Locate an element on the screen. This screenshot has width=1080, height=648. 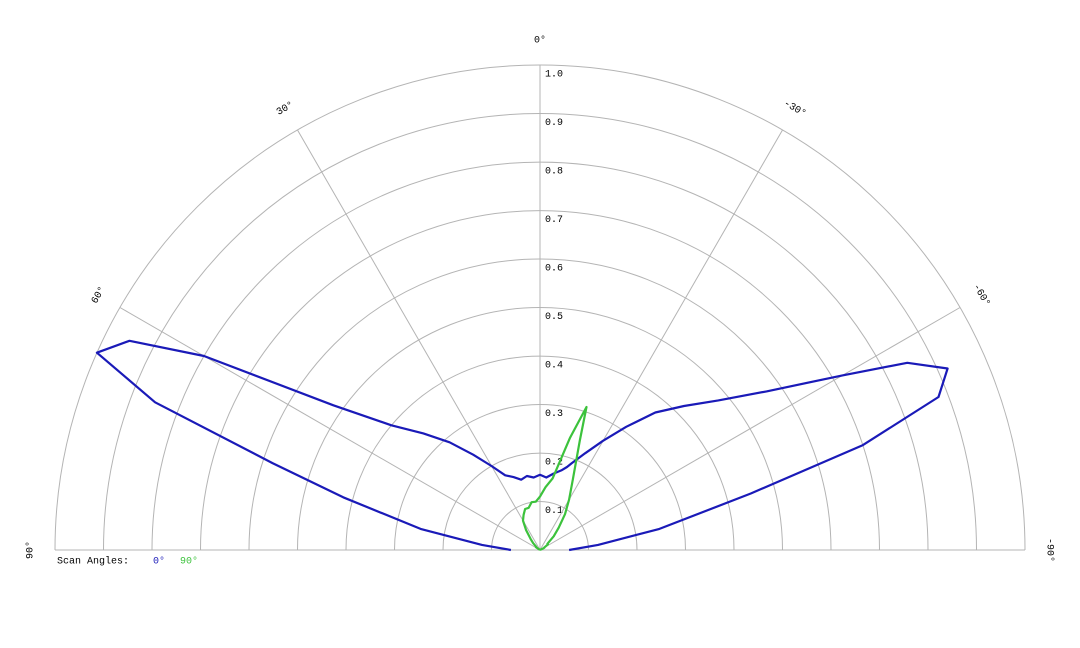
theta-tick-label: 60° is located at coordinates (98, 296).